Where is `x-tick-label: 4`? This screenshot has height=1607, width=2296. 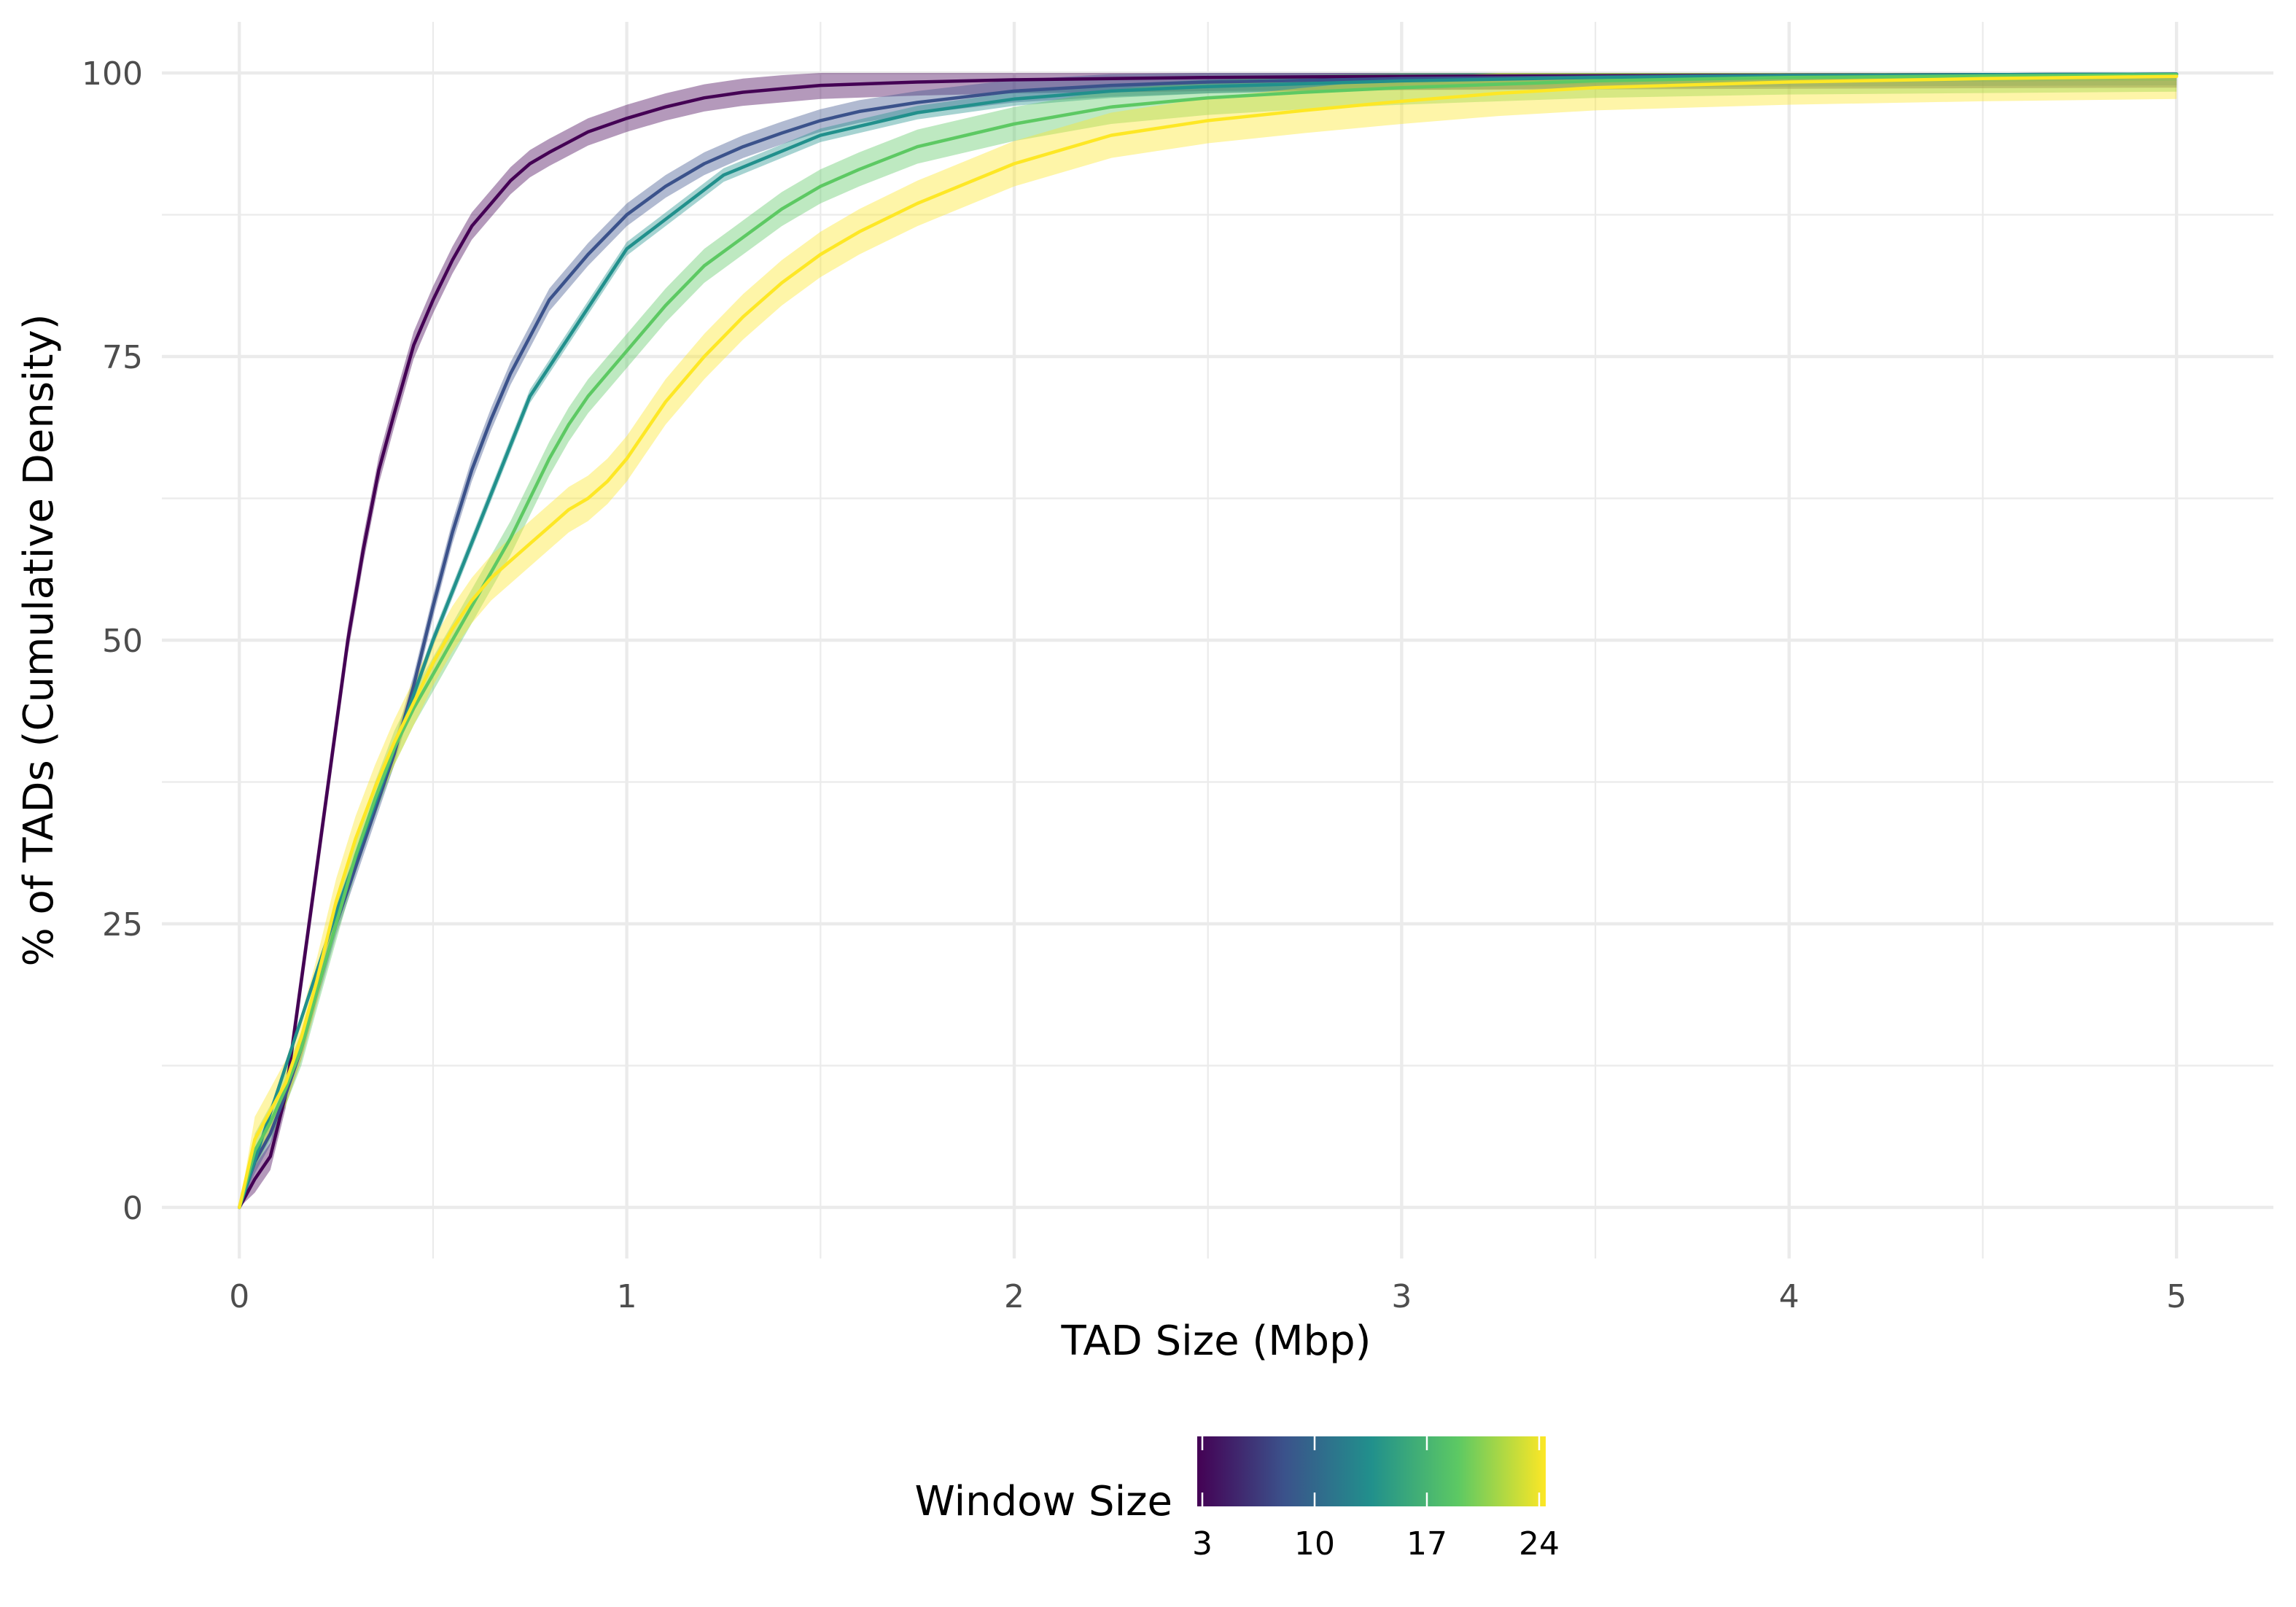 x-tick-label: 4 is located at coordinates (1789, 1296).